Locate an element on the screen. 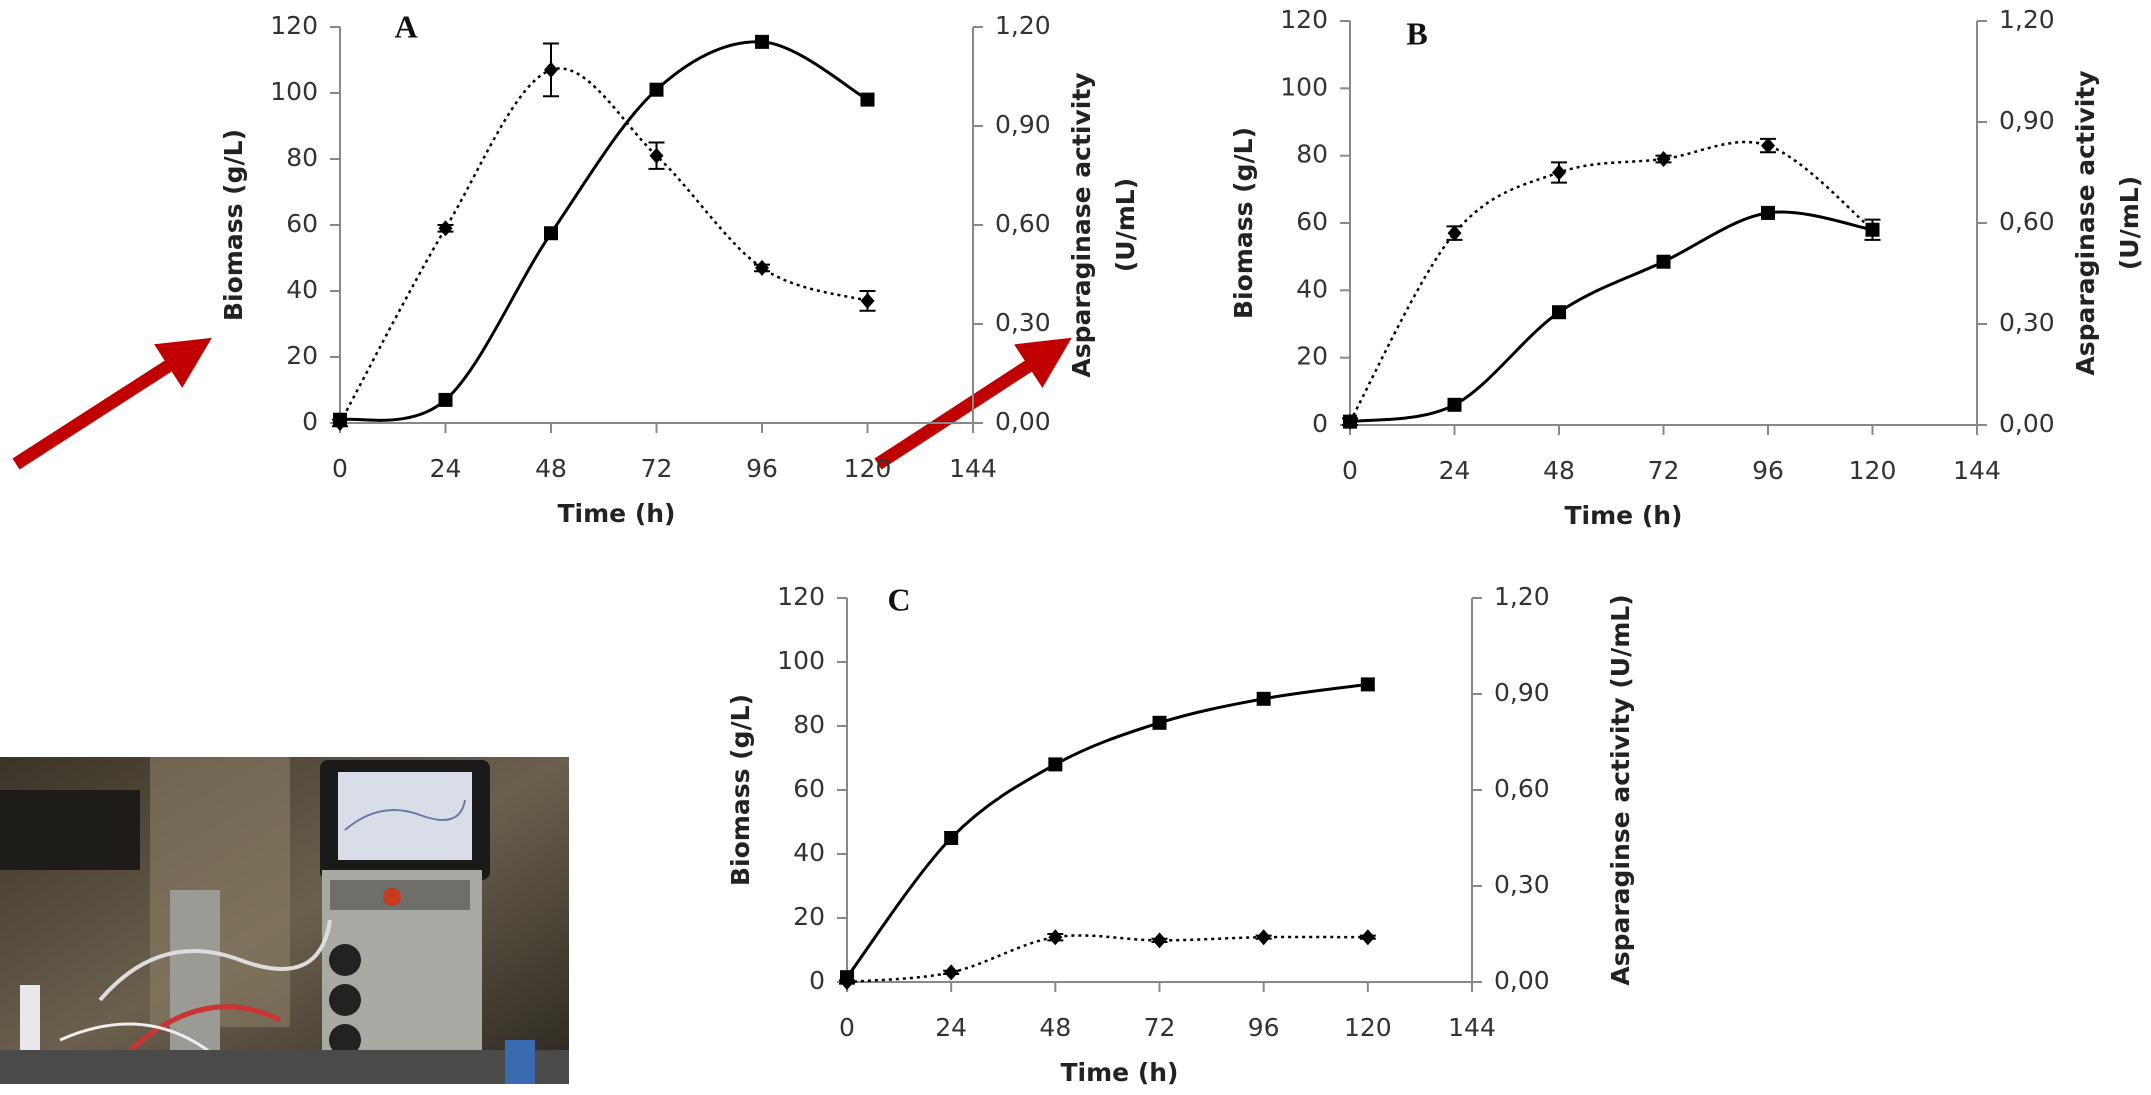 Image resolution: width=2151 pixels, height=1095 pixels. chart-title: C is located at coordinates (898, 599).